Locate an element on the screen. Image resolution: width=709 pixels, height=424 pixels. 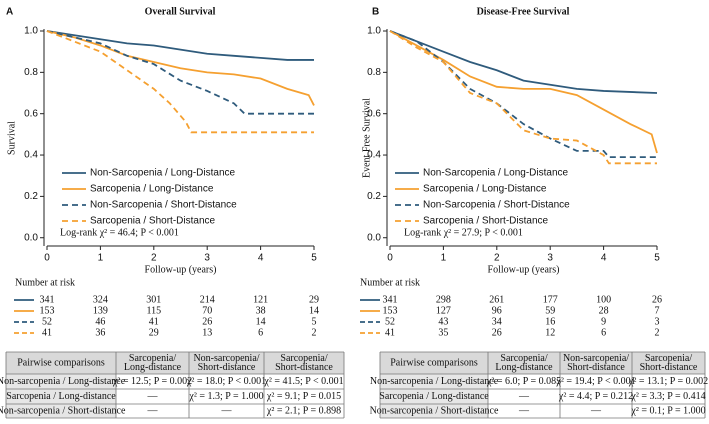
chart-title: Overall Survival is located at coordinates (180, 11).